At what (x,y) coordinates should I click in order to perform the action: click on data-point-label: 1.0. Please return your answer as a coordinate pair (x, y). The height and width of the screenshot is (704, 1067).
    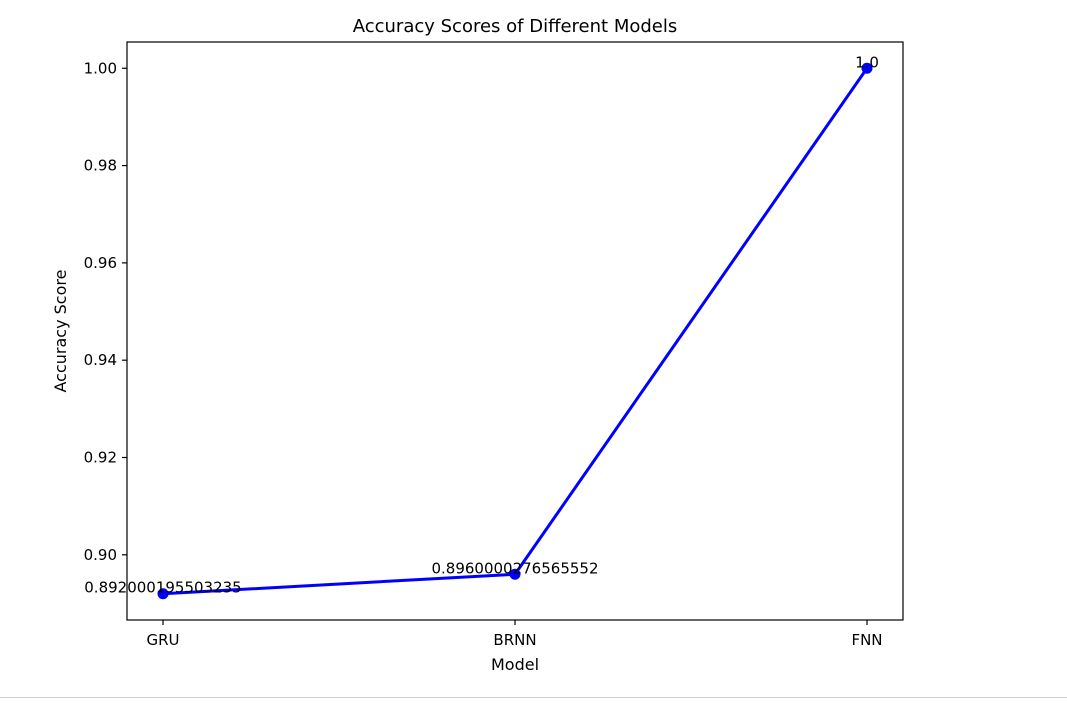
    Looking at the image, I should click on (867, 62).